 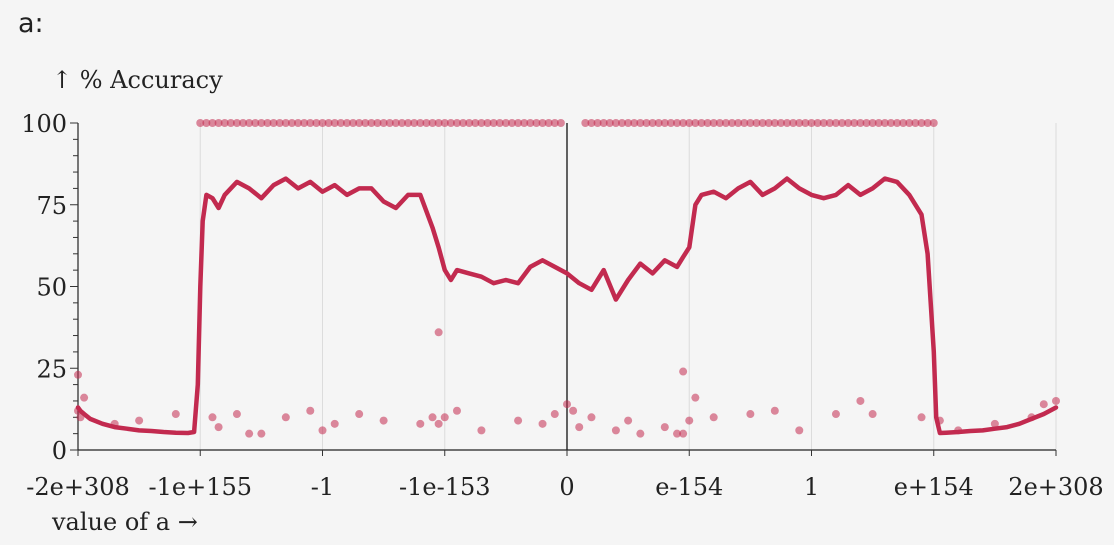 I want to click on y-tick-label: 75, so click(x=51, y=206).